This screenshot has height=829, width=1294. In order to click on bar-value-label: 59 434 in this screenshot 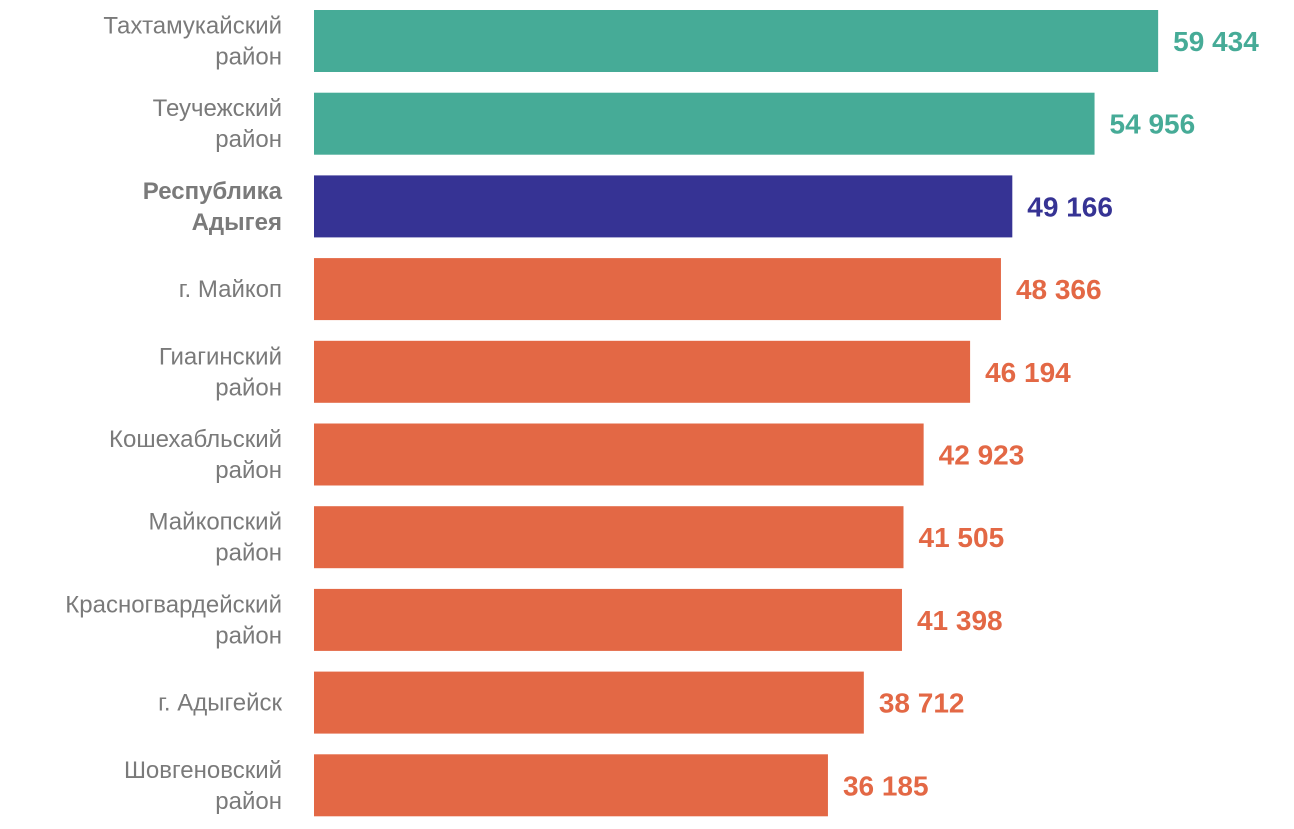, I will do `click(1216, 41)`.